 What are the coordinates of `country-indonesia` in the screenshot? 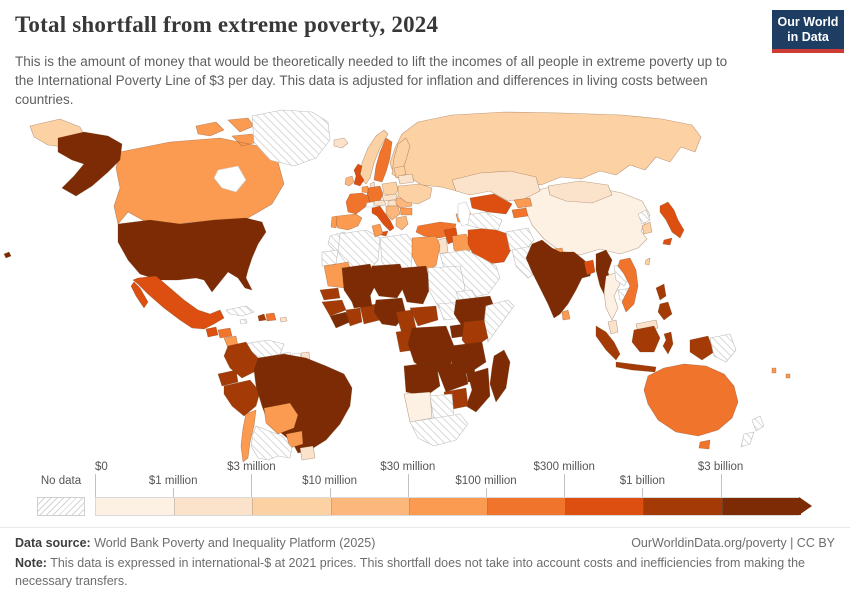 It's located at (655, 351).